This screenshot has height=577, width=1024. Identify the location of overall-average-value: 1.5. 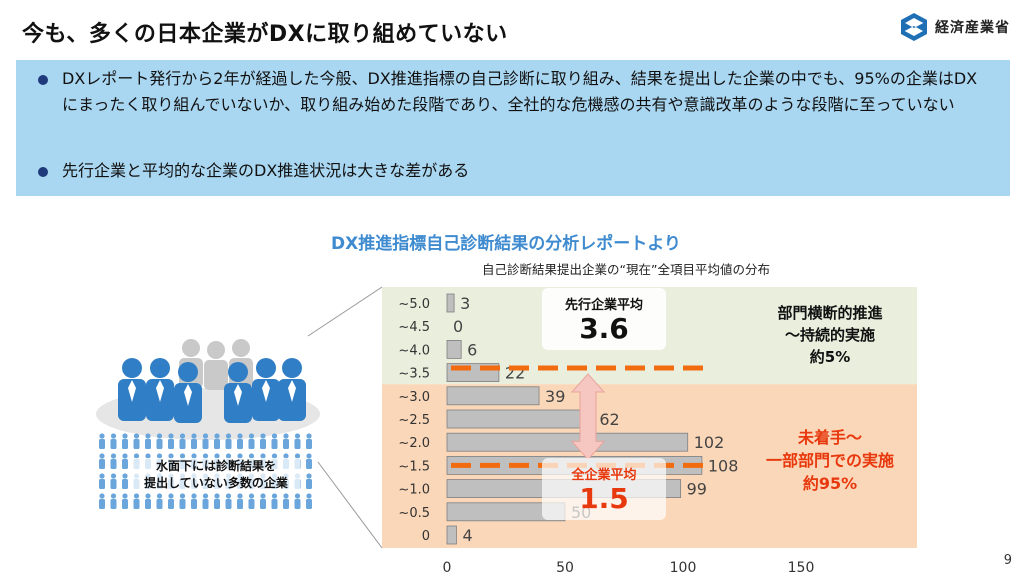
(604, 498).